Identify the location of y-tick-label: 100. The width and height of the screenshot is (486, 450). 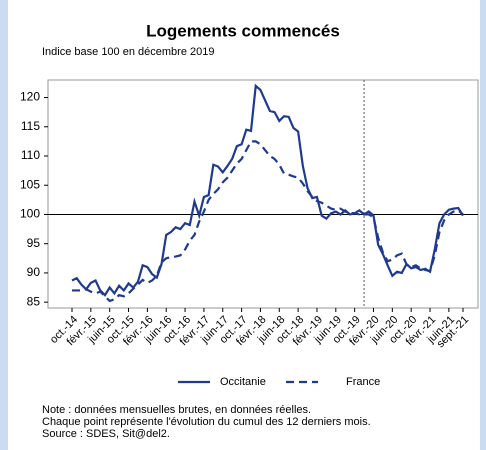
(30, 214).